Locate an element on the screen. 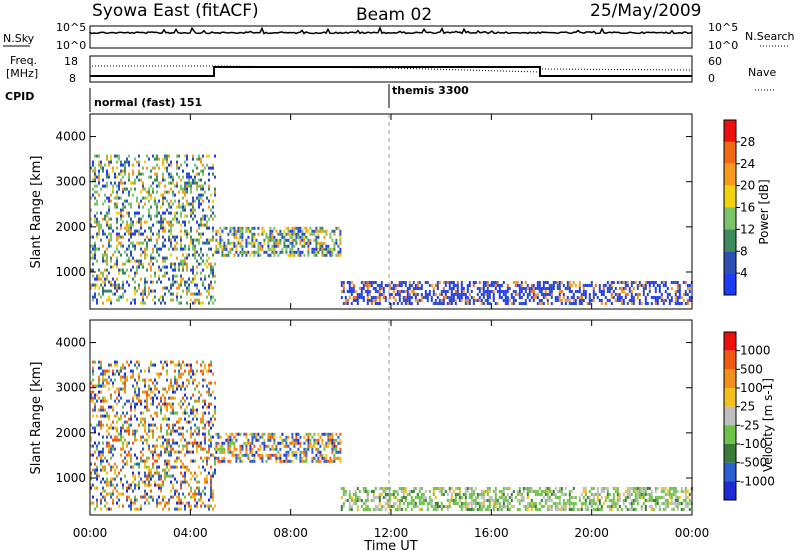 The width and height of the screenshot is (800, 554). cpid-label: CPID is located at coordinates (19, 96).